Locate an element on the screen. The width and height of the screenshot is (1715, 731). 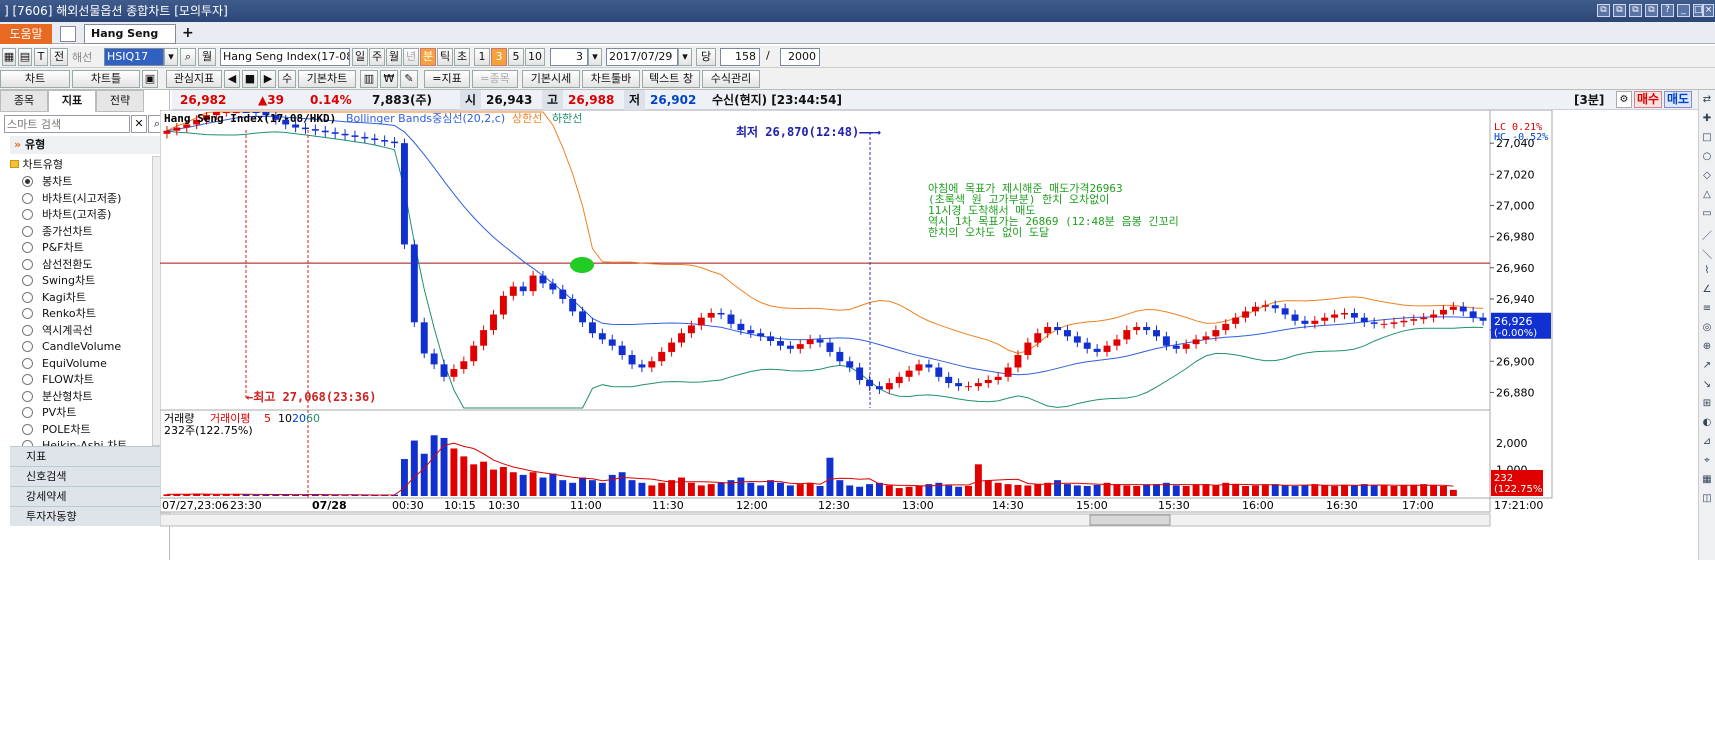
drawing-tool-icon: ↘ is located at coordinates (1707, 384).